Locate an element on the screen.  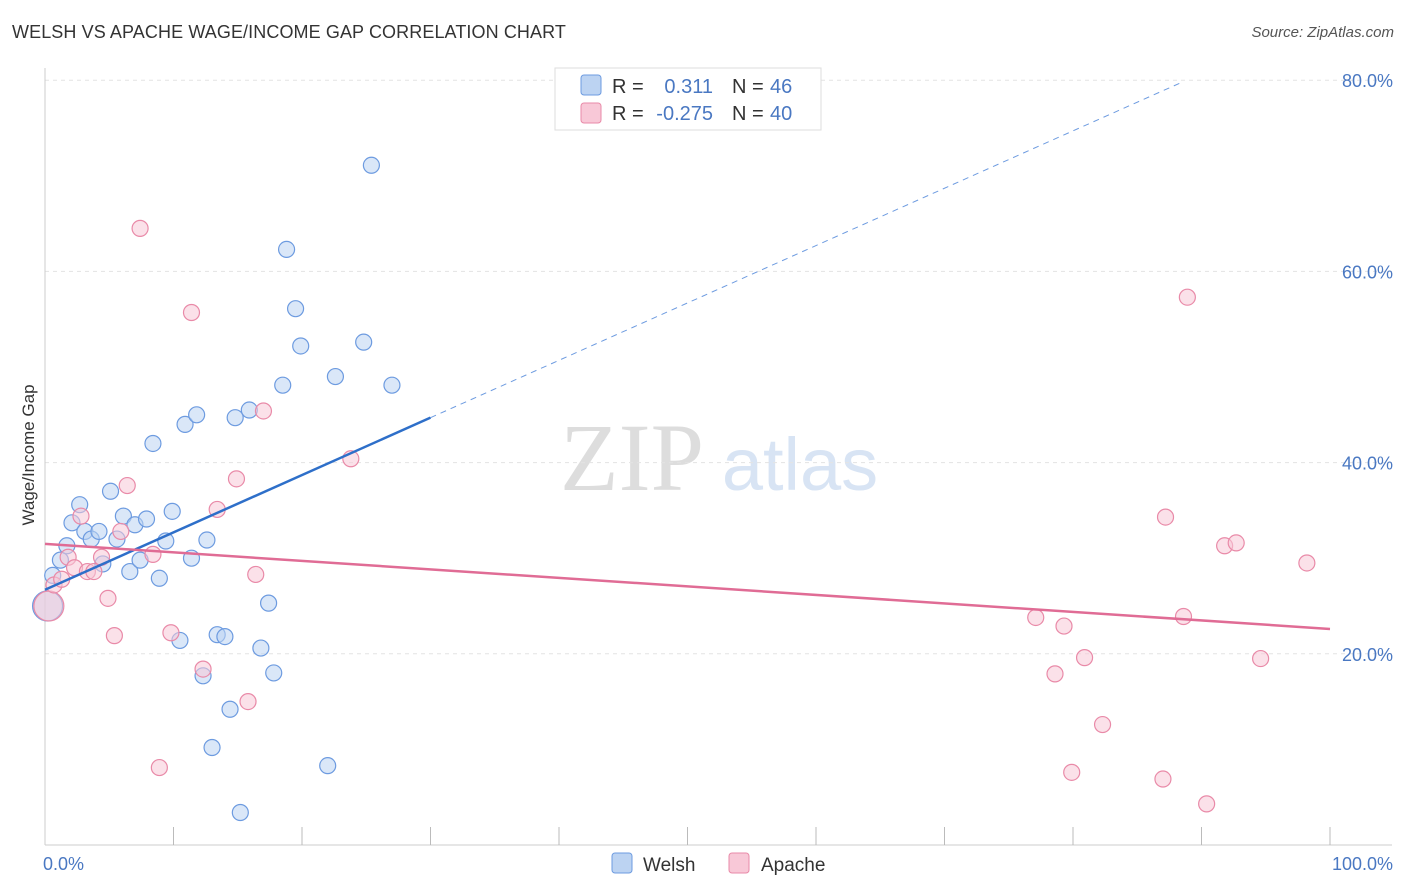
stats-legend-apache-swatch is located at coordinates (591, 113).